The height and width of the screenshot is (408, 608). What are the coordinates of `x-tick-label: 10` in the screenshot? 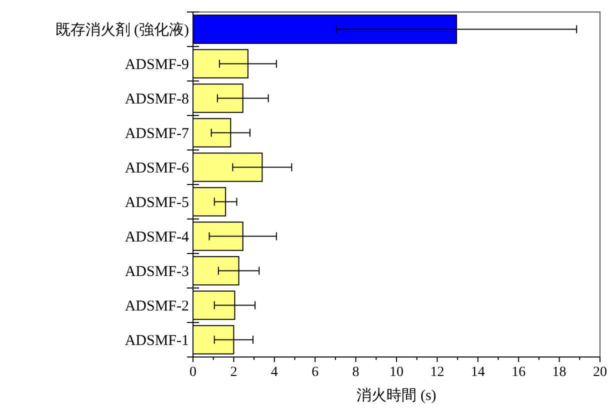 It's located at (397, 372).